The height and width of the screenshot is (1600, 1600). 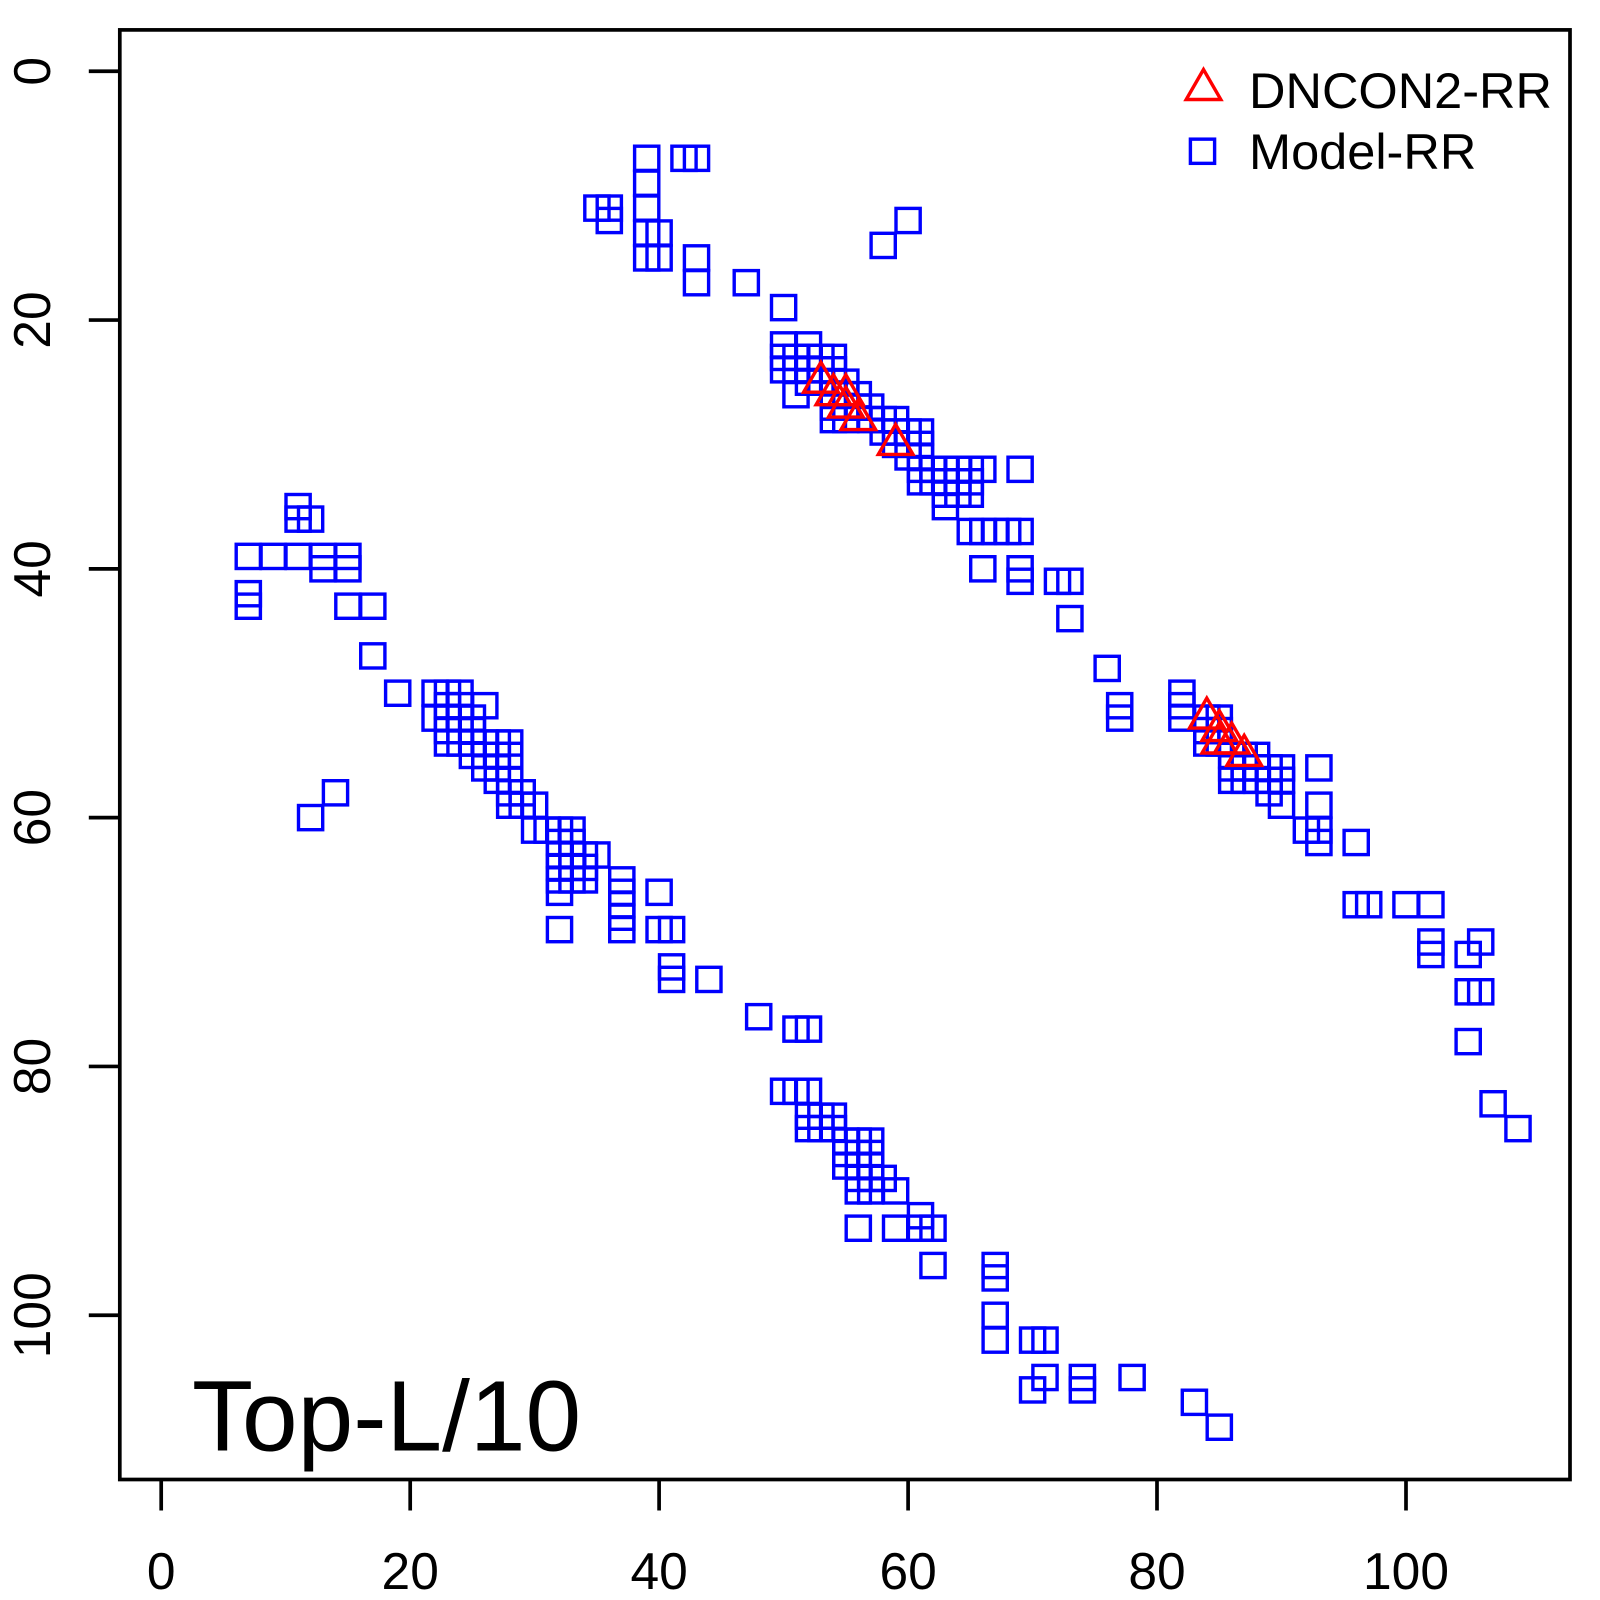 I want to click on svg-text: DNCON2-RR, so click(x=1400, y=90).